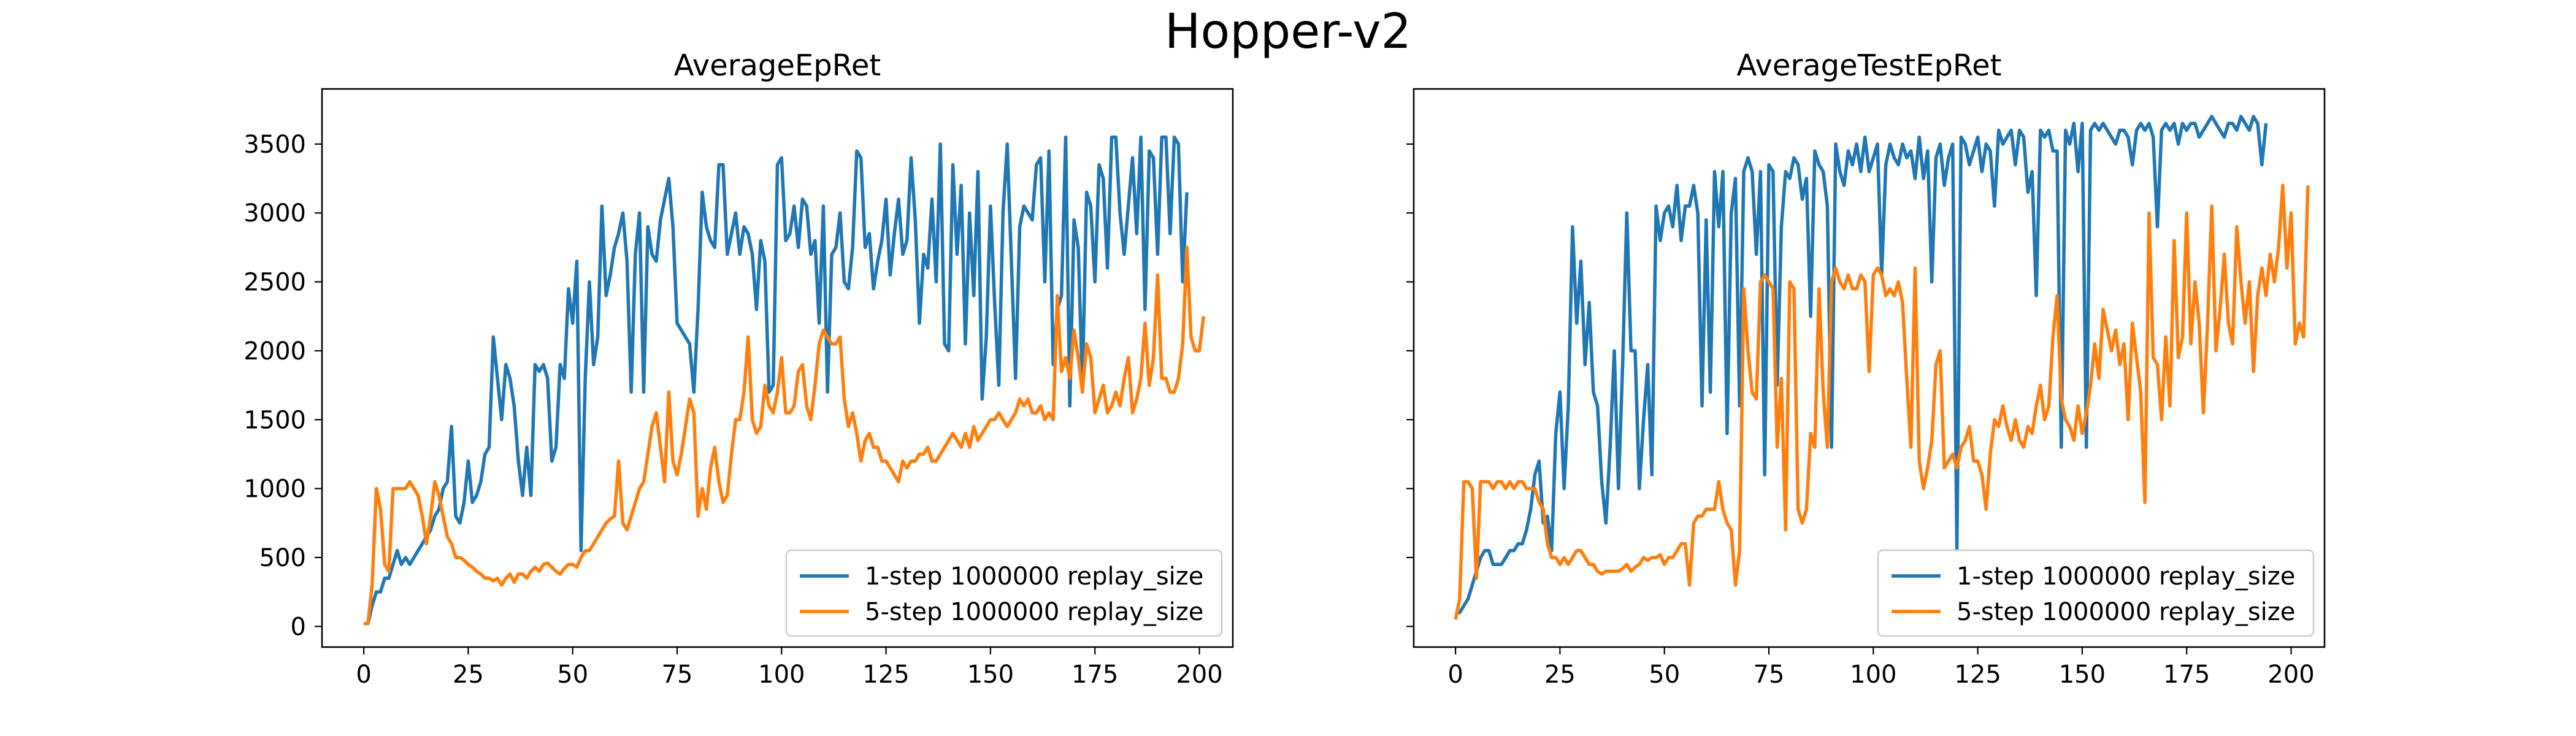  What do you see at coordinates (274, 283) in the screenshot?
I see `y-tick-label: 2500` at bounding box center [274, 283].